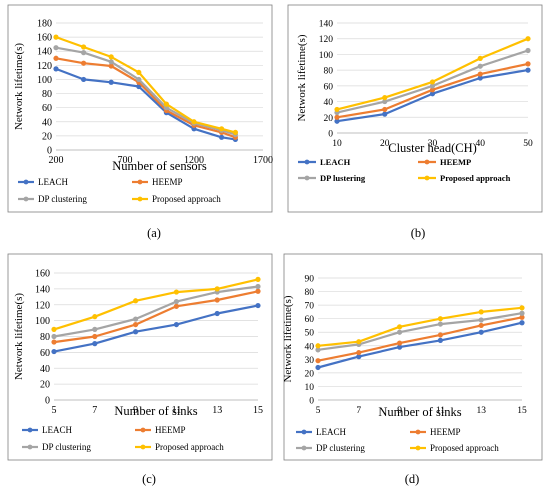 The width and height of the screenshot is (550, 503). Describe the element at coordinates (329, 103) in the screenshot. I see `y-tick-label: 40` at that location.